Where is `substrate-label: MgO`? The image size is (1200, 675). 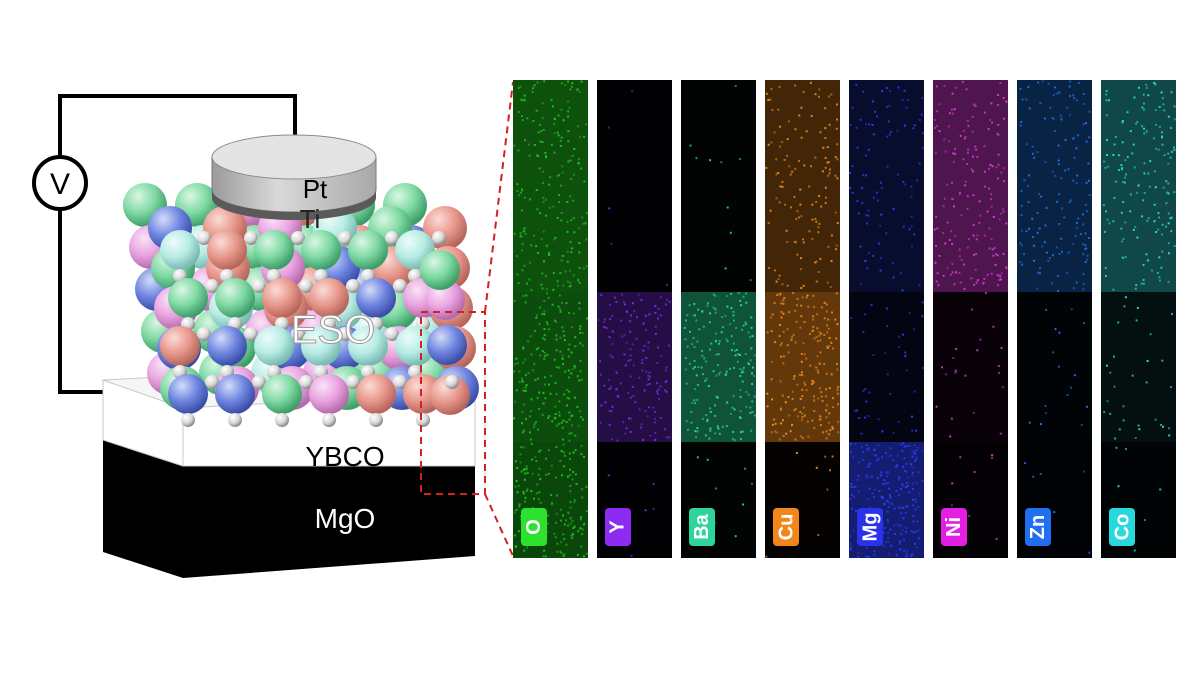
substrate-label: MgO is located at coordinates (345, 518).